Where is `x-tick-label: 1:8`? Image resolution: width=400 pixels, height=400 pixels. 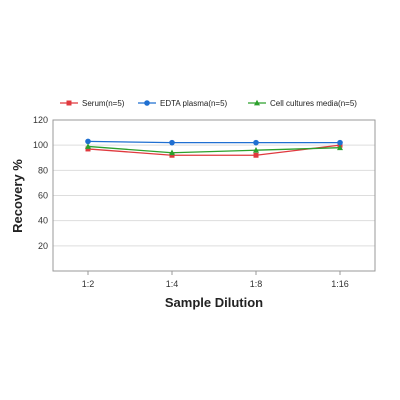 x-tick-label: 1:8 is located at coordinates (256, 284).